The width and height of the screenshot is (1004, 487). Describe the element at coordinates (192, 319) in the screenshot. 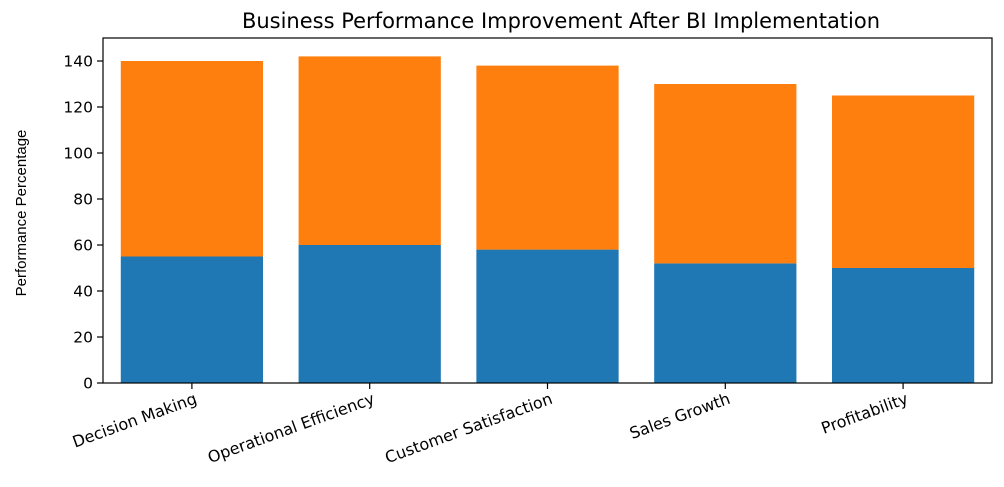

I see `bar-series-1-decision-making` at that location.